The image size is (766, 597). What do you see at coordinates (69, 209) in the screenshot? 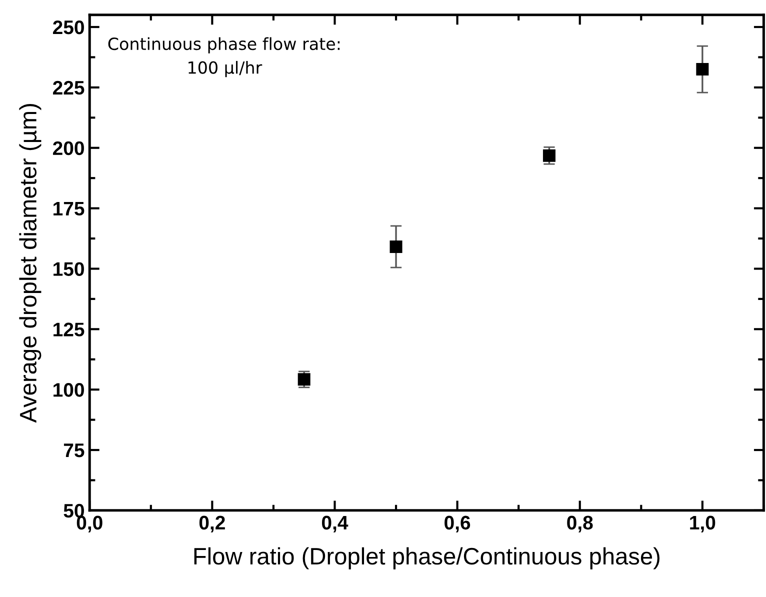
I see `y-tick-label: 175` at bounding box center [69, 209].